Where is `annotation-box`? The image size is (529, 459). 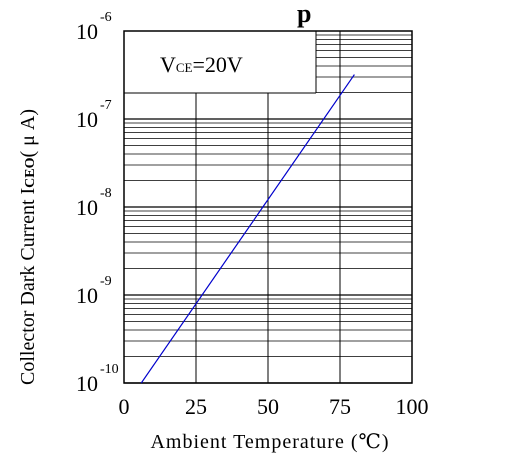
annotation-box is located at coordinates (220, 62).